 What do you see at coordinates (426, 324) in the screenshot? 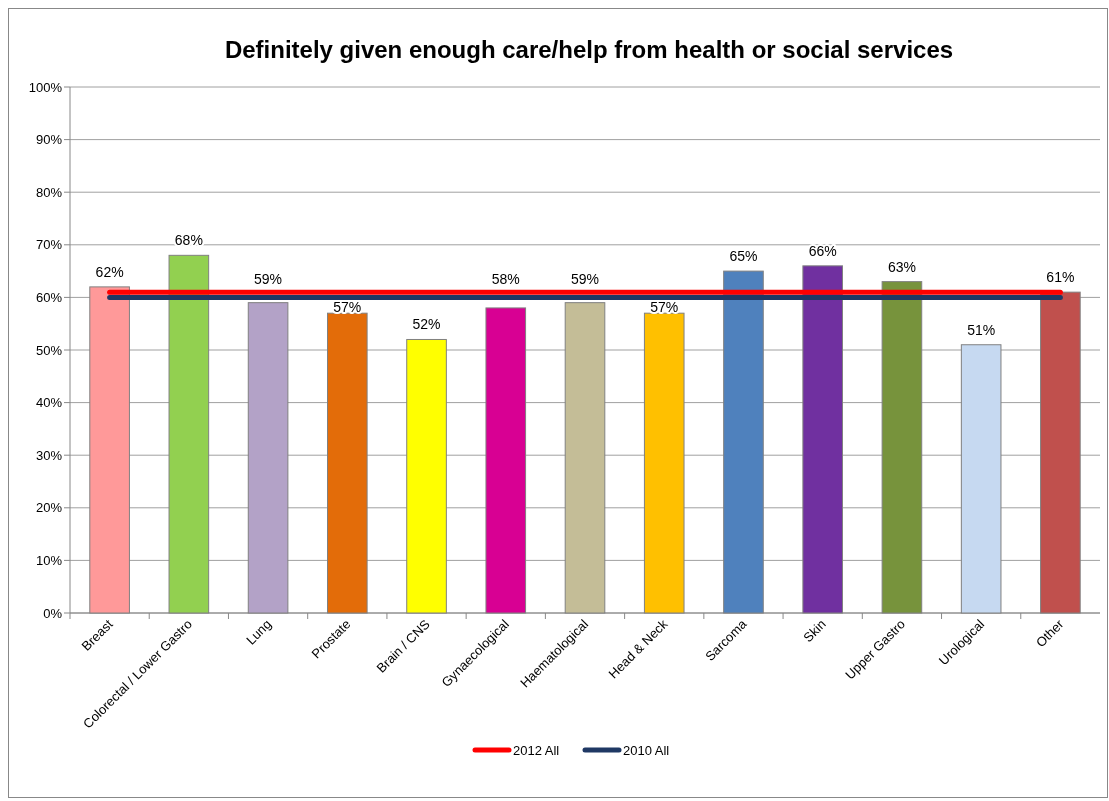
I see `data-label: 52%` at bounding box center [426, 324].